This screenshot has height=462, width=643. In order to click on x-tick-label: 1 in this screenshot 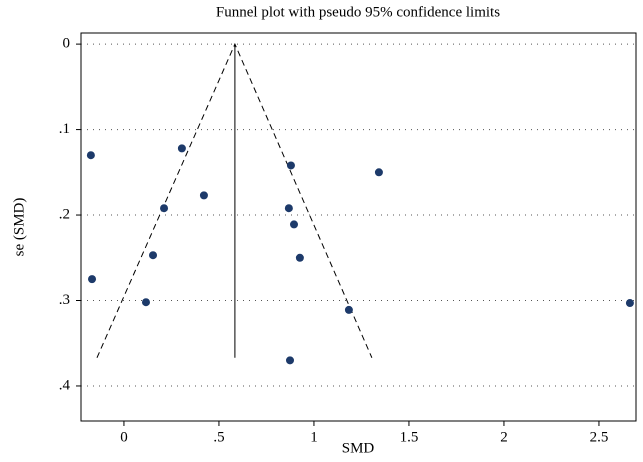, I will do `click(314, 437)`.